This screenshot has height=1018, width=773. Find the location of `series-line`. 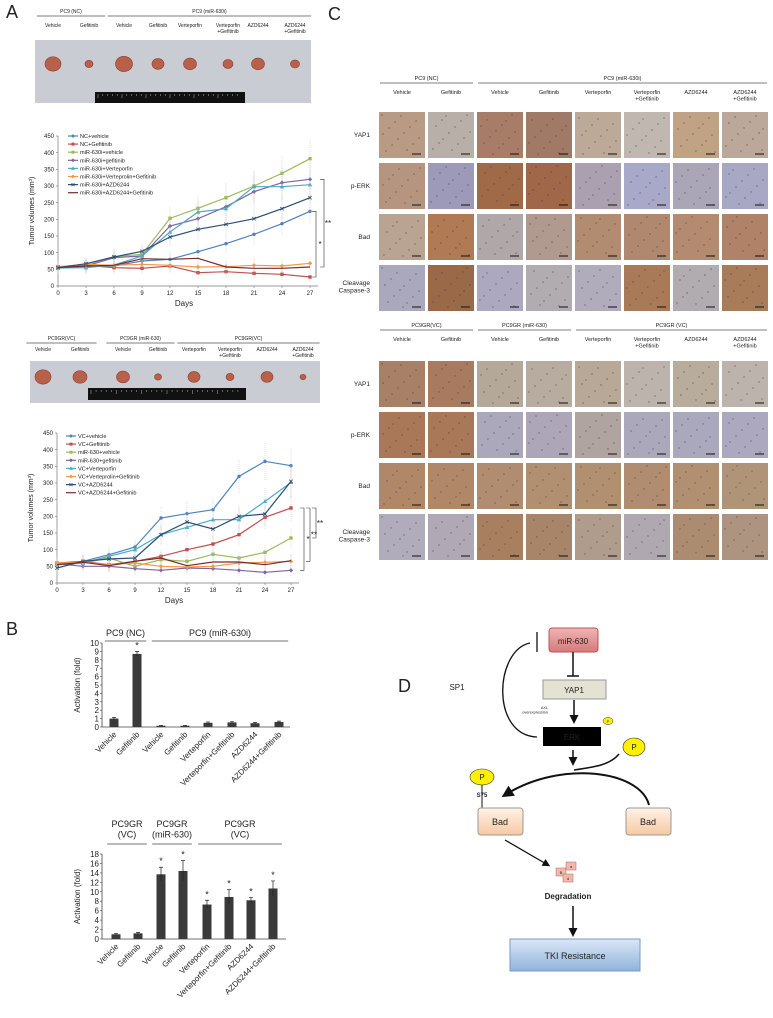

series-line is located at coordinates (184, 265).